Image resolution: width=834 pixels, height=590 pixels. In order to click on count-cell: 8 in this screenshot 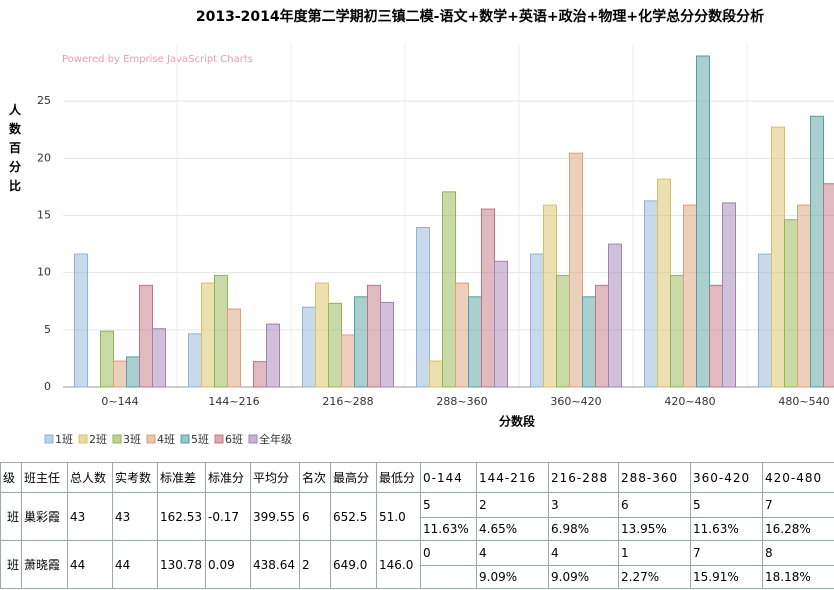, I will do `click(798, 553)`.